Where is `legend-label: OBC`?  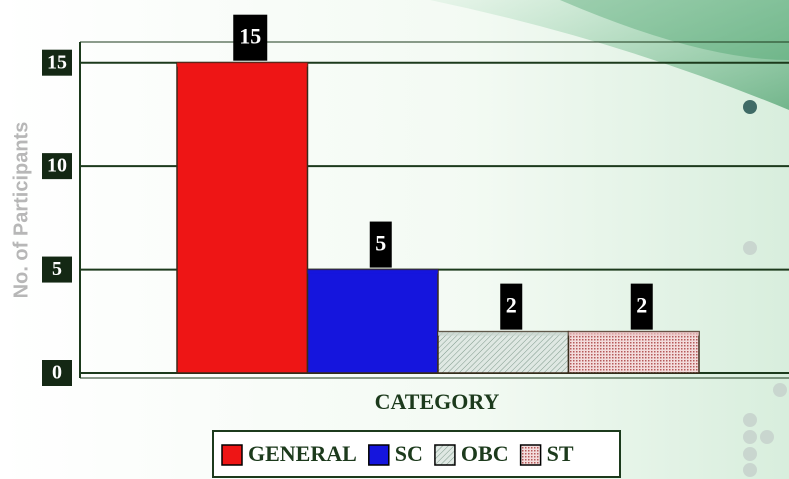 legend-label: OBC is located at coordinates (485, 453).